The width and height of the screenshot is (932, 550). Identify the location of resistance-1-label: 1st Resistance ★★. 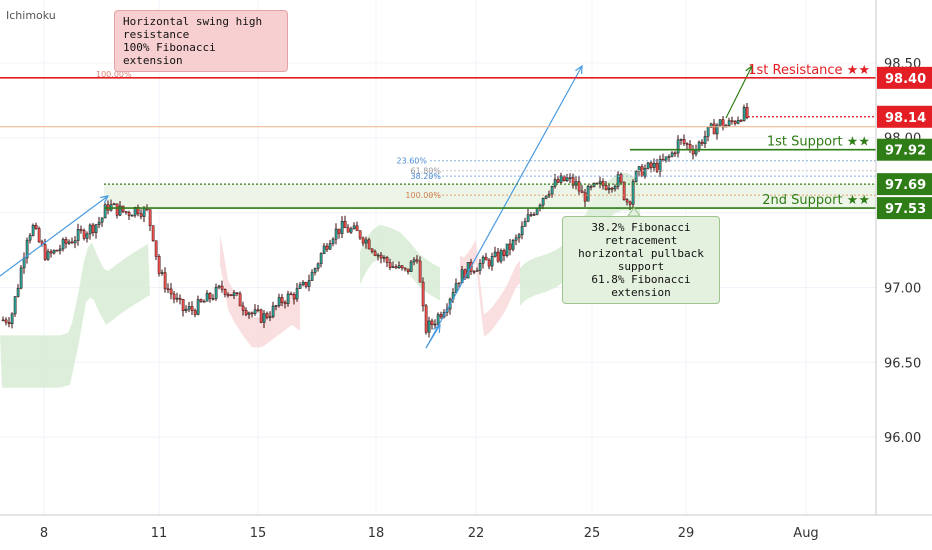
(809, 70).